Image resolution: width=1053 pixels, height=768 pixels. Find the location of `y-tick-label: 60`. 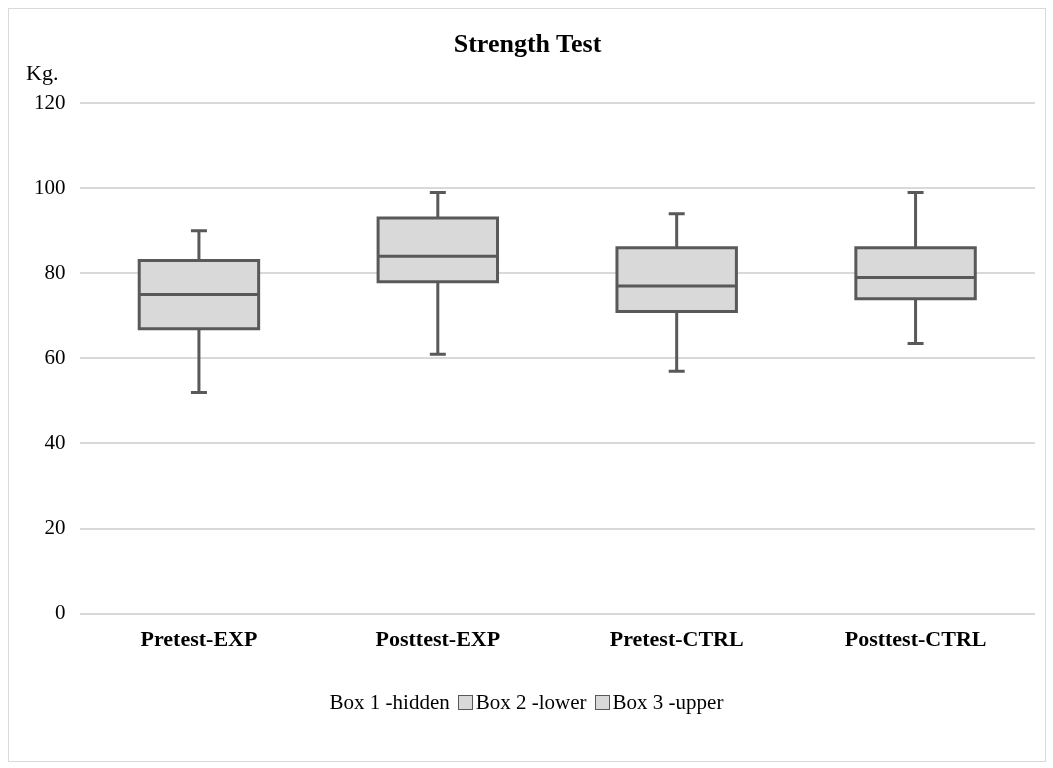

y-tick-label: 60 is located at coordinates (55, 356).